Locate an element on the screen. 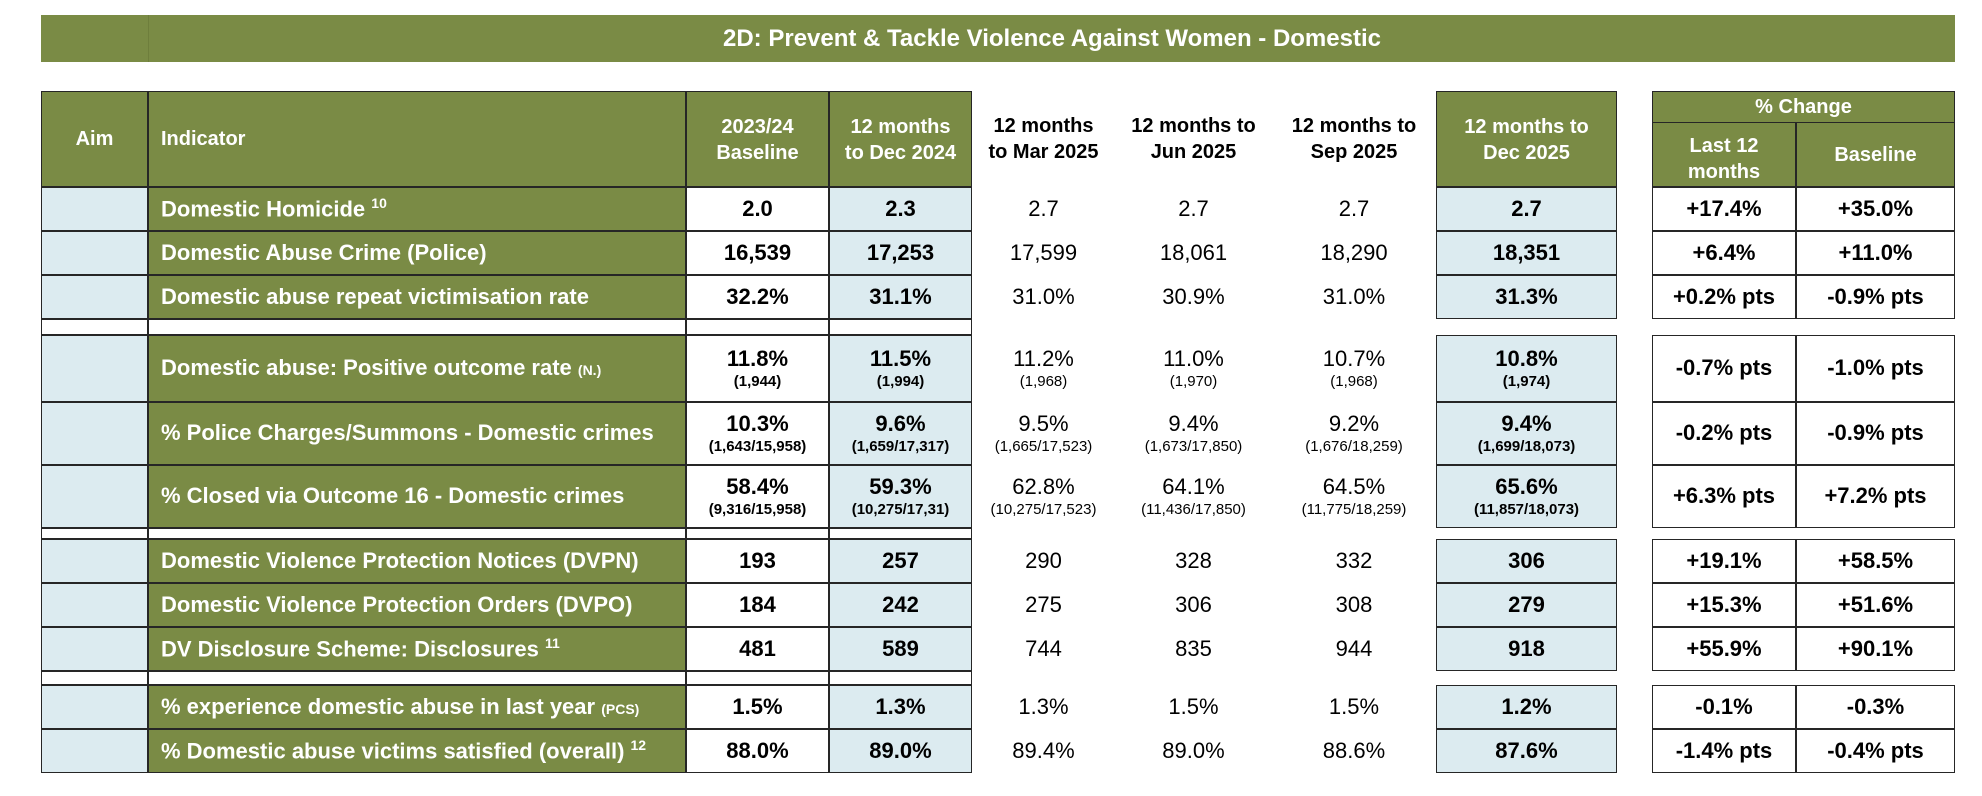 The height and width of the screenshot is (796, 1982). gap-band-1-aim is located at coordinates (94, 533).